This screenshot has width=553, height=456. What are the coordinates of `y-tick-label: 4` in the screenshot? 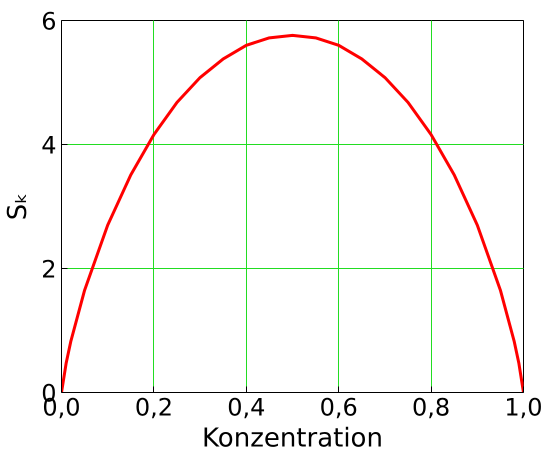 It's located at (49, 146).